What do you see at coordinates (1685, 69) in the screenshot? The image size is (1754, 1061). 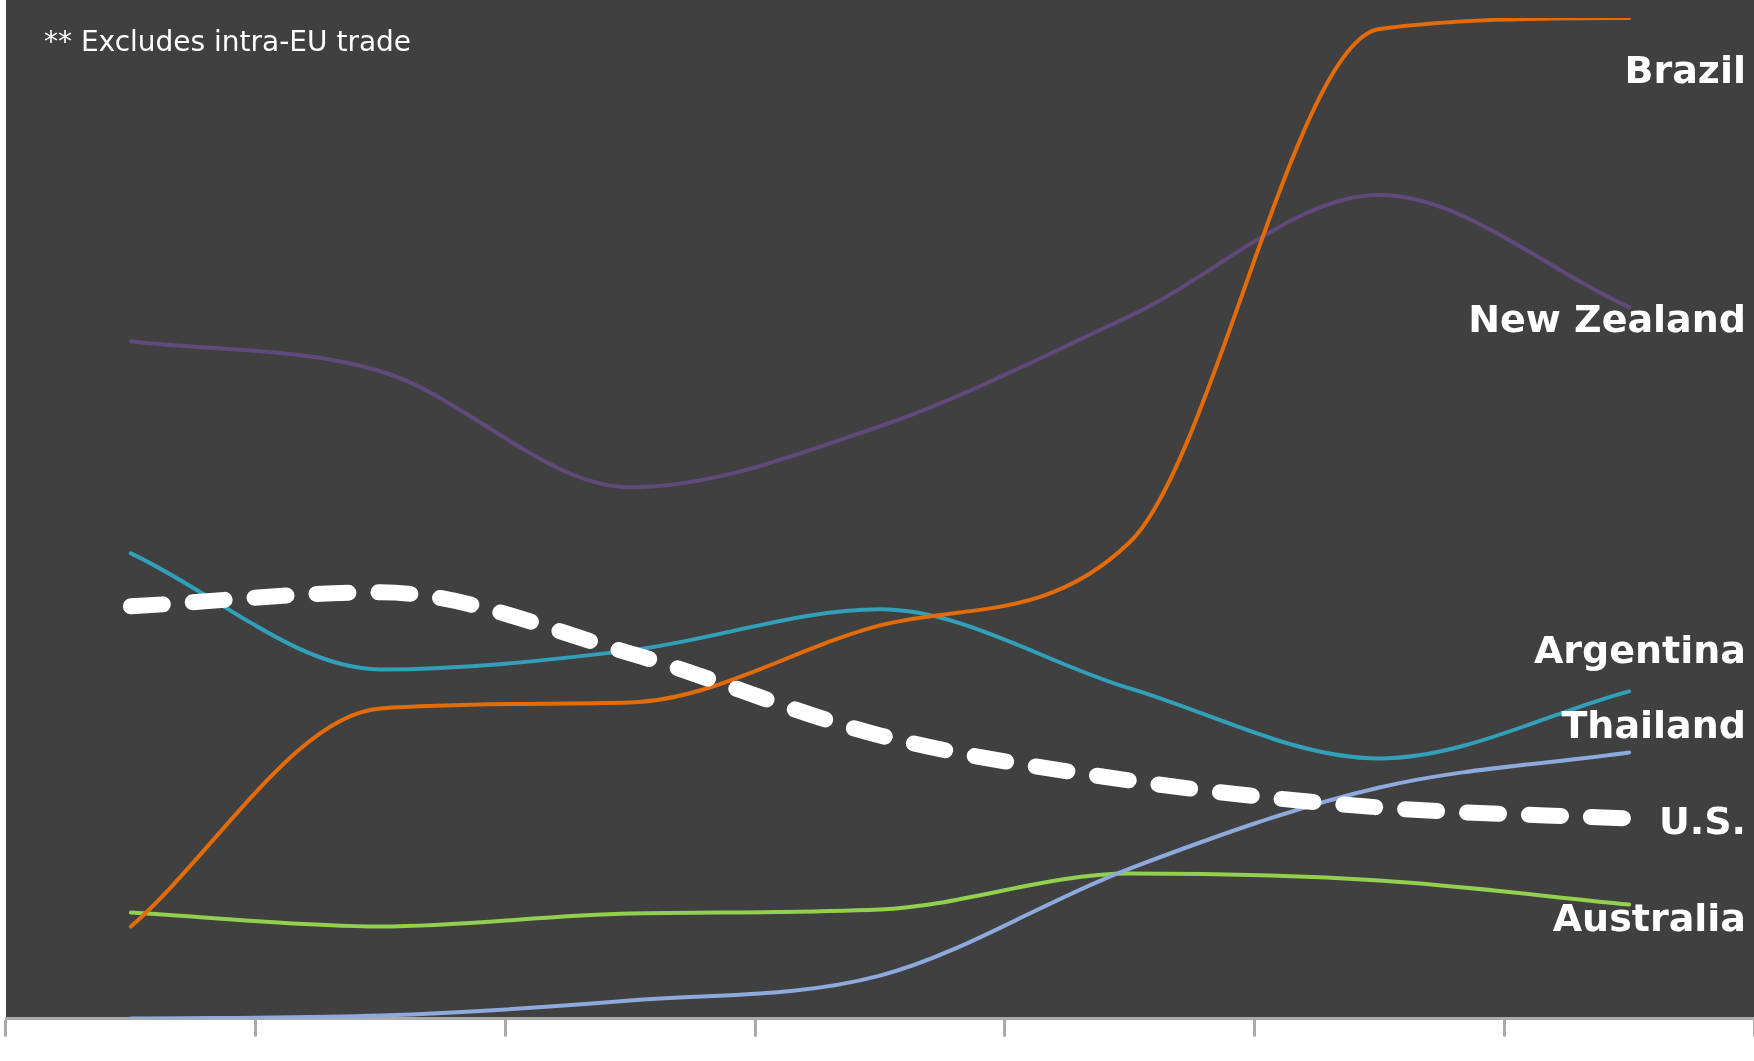 I see `series-label: Brazil` at bounding box center [1685, 69].